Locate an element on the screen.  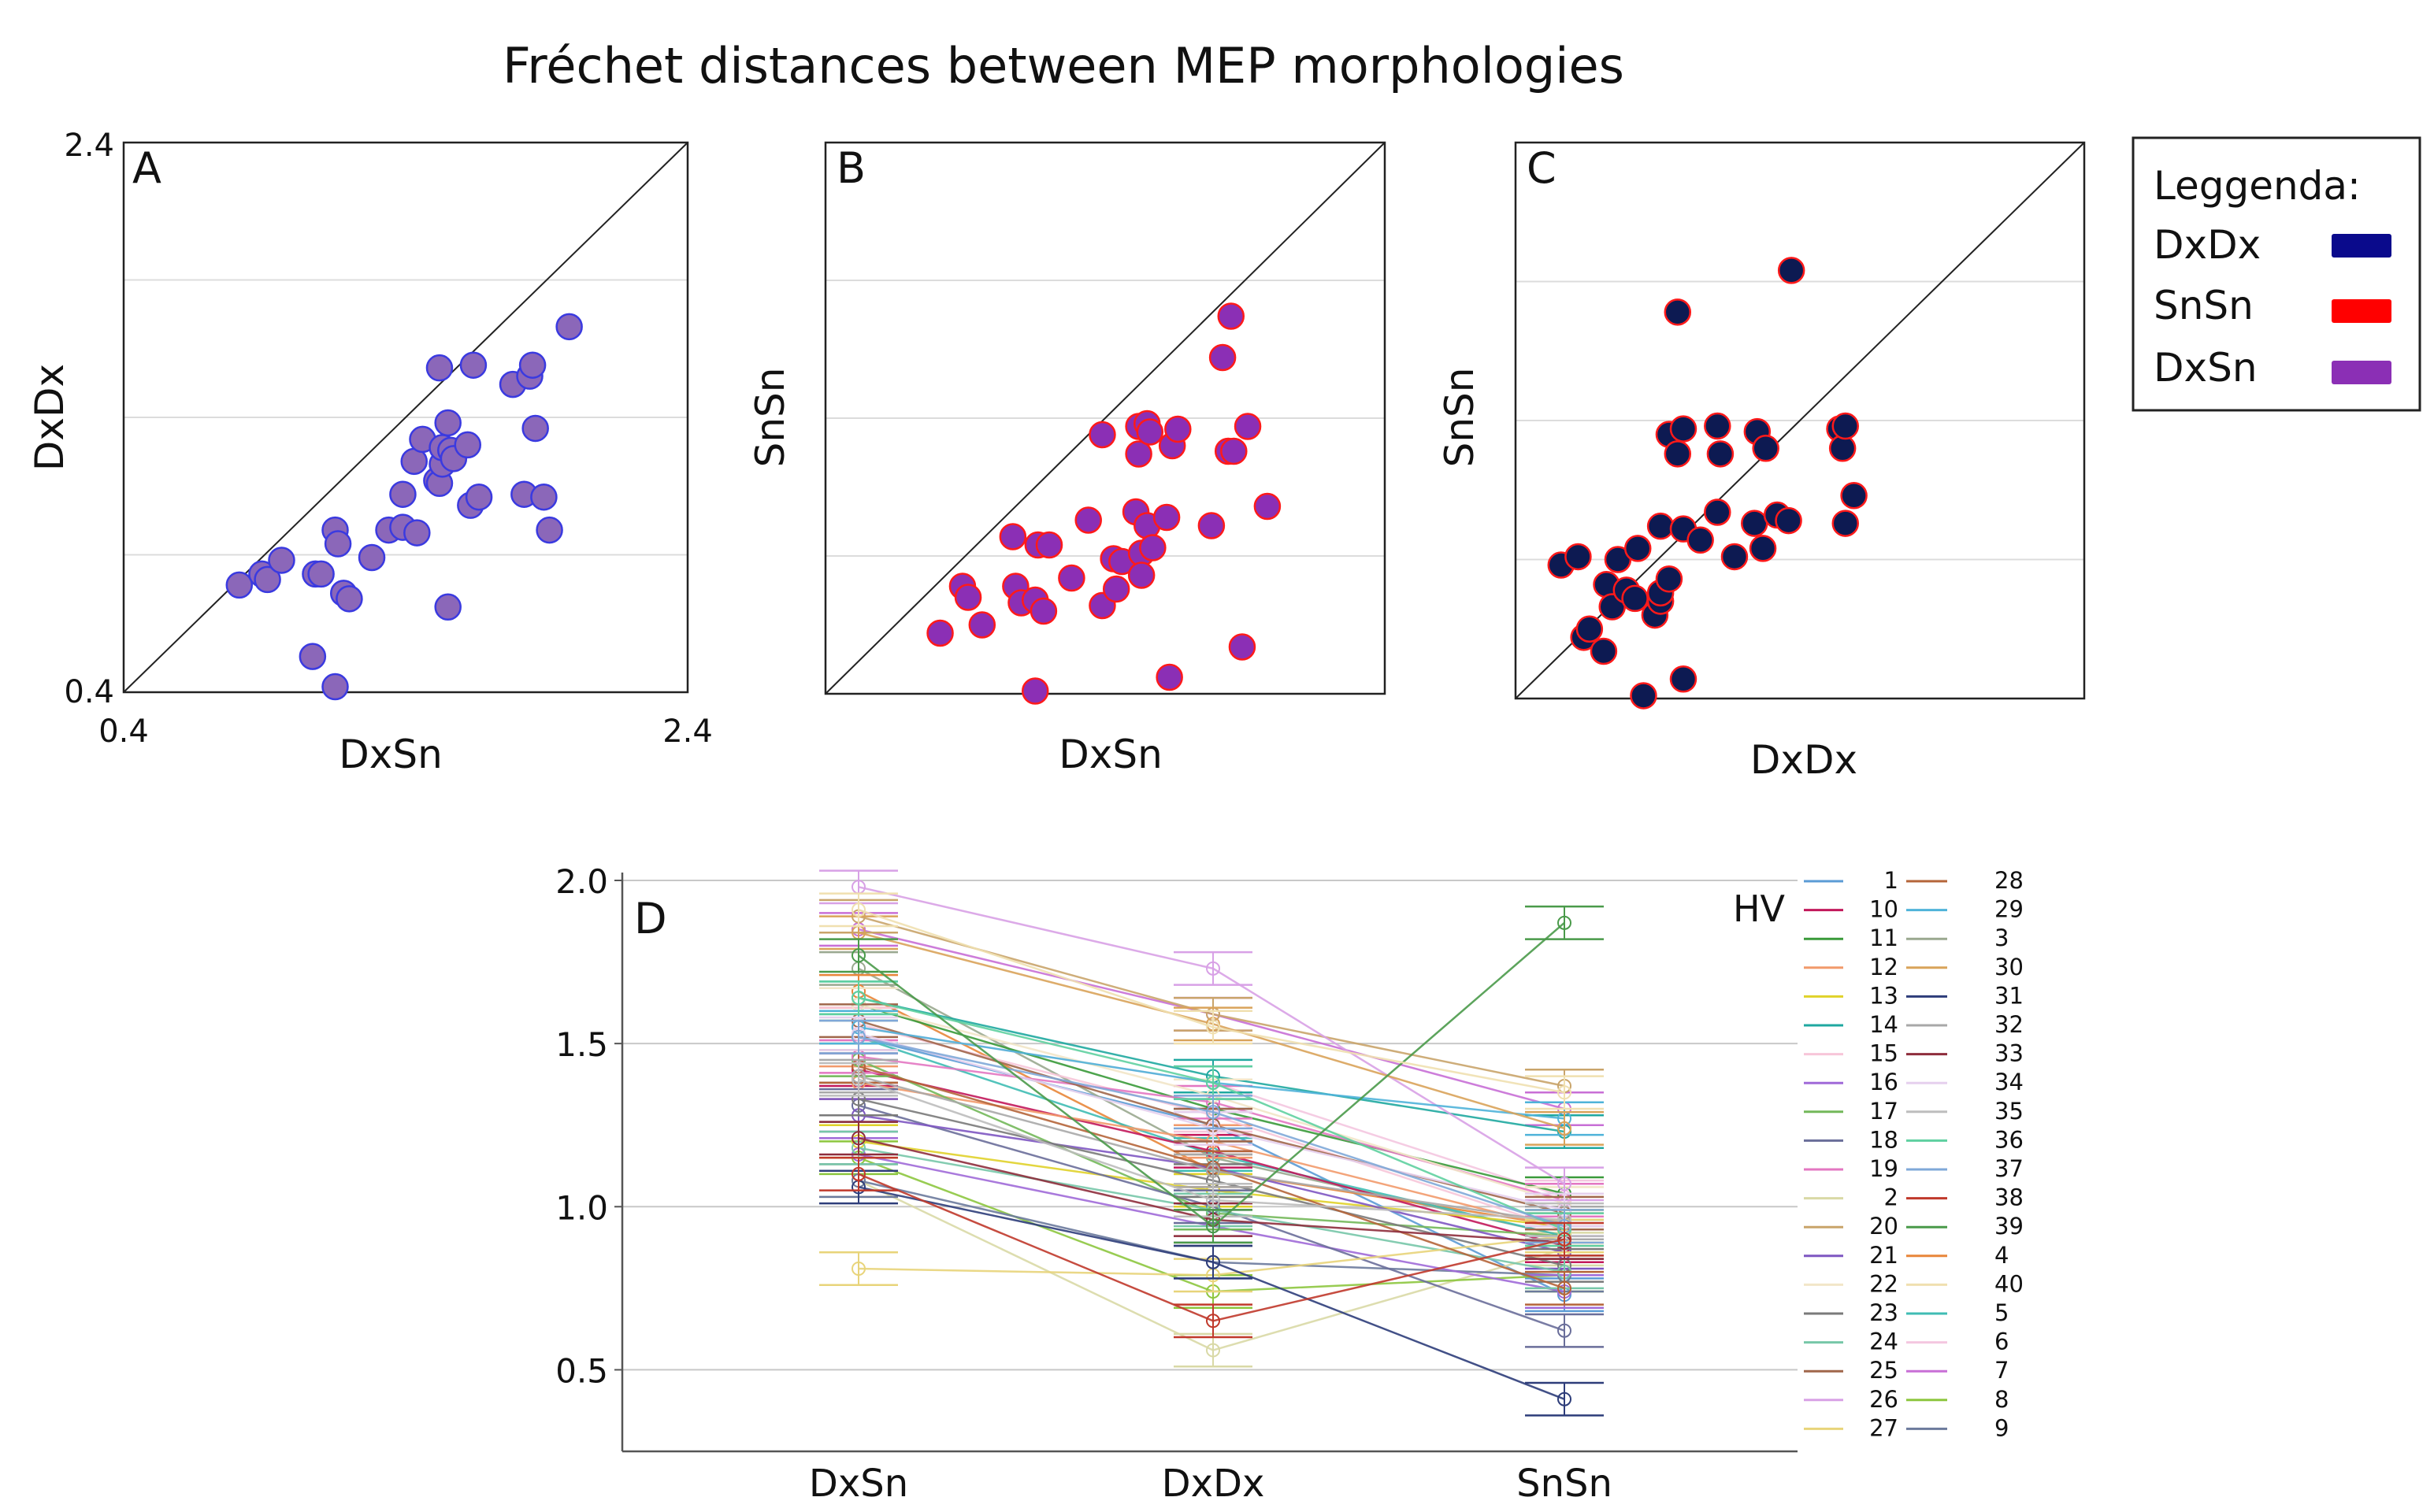
panel-b-points is located at coordinates (1104, 503).